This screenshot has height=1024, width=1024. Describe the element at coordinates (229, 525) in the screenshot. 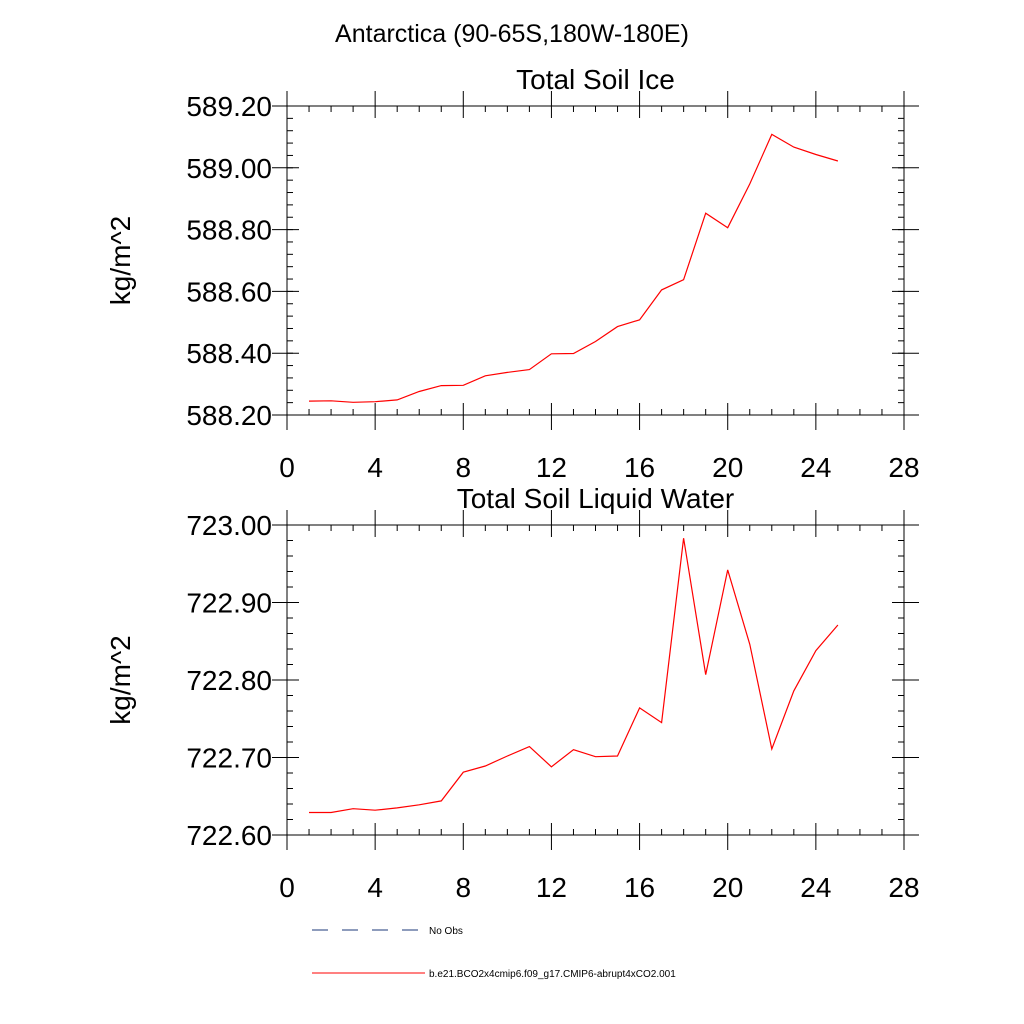

I see `y-tick-label: 723.00` at that location.